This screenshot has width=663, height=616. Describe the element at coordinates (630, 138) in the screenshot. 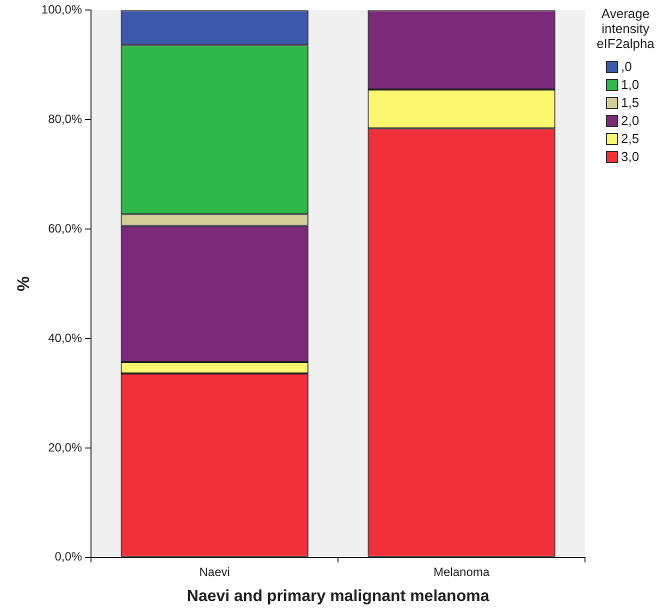

I see `legend-label: 2,5` at that location.